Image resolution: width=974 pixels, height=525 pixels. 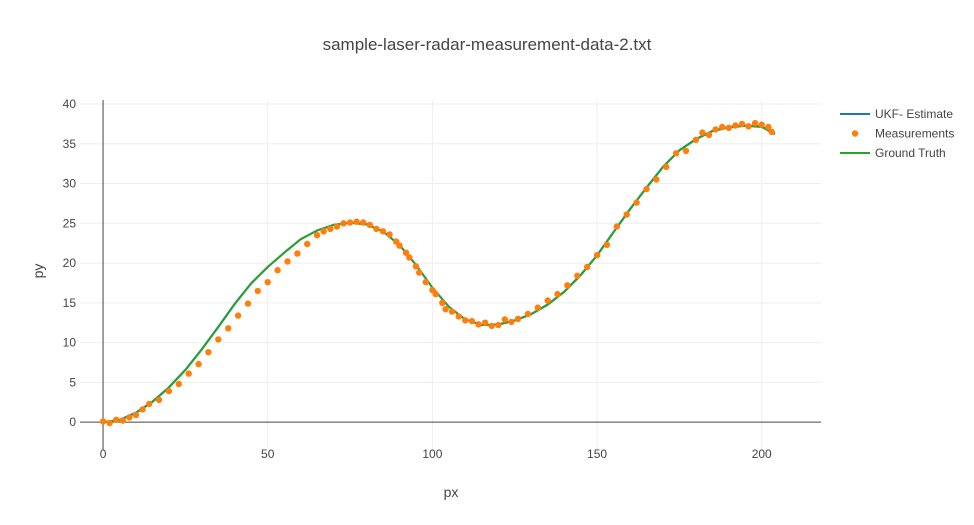 What do you see at coordinates (70, 144) in the screenshot?
I see `y-tick-label: 35` at bounding box center [70, 144].